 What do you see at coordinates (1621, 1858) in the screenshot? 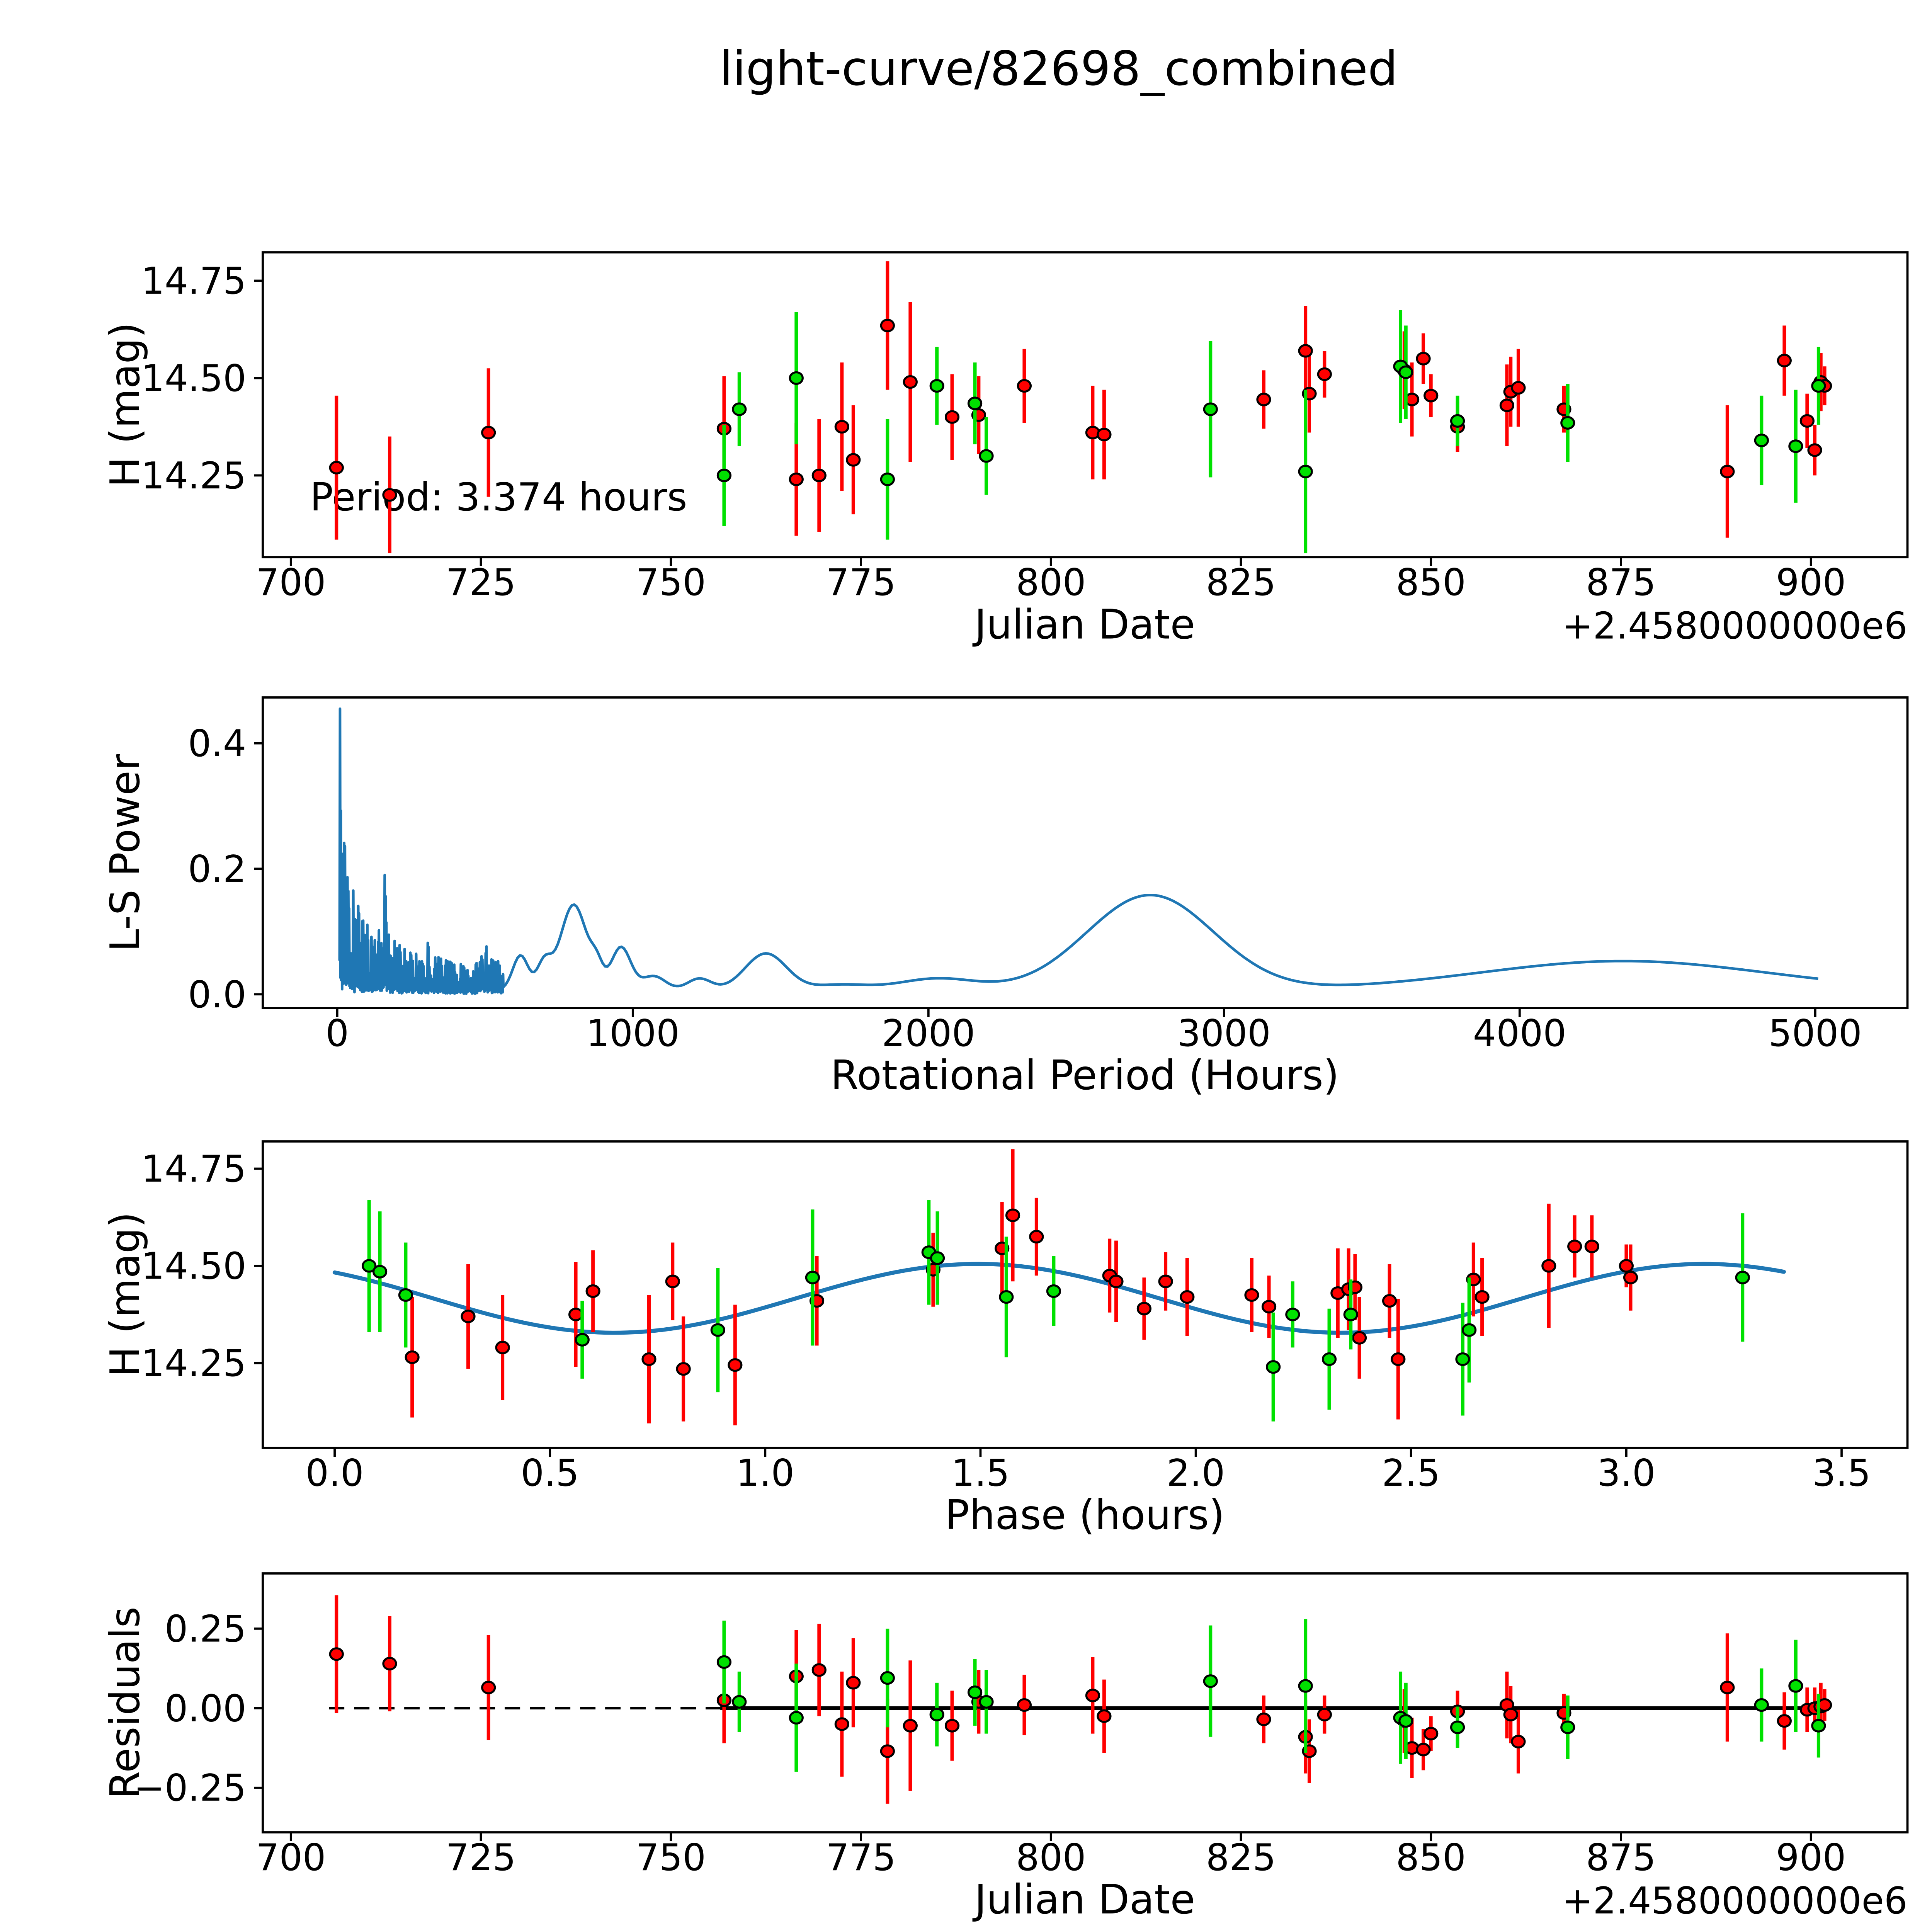
I see `x-tick-label: 875` at bounding box center [1621, 1858].